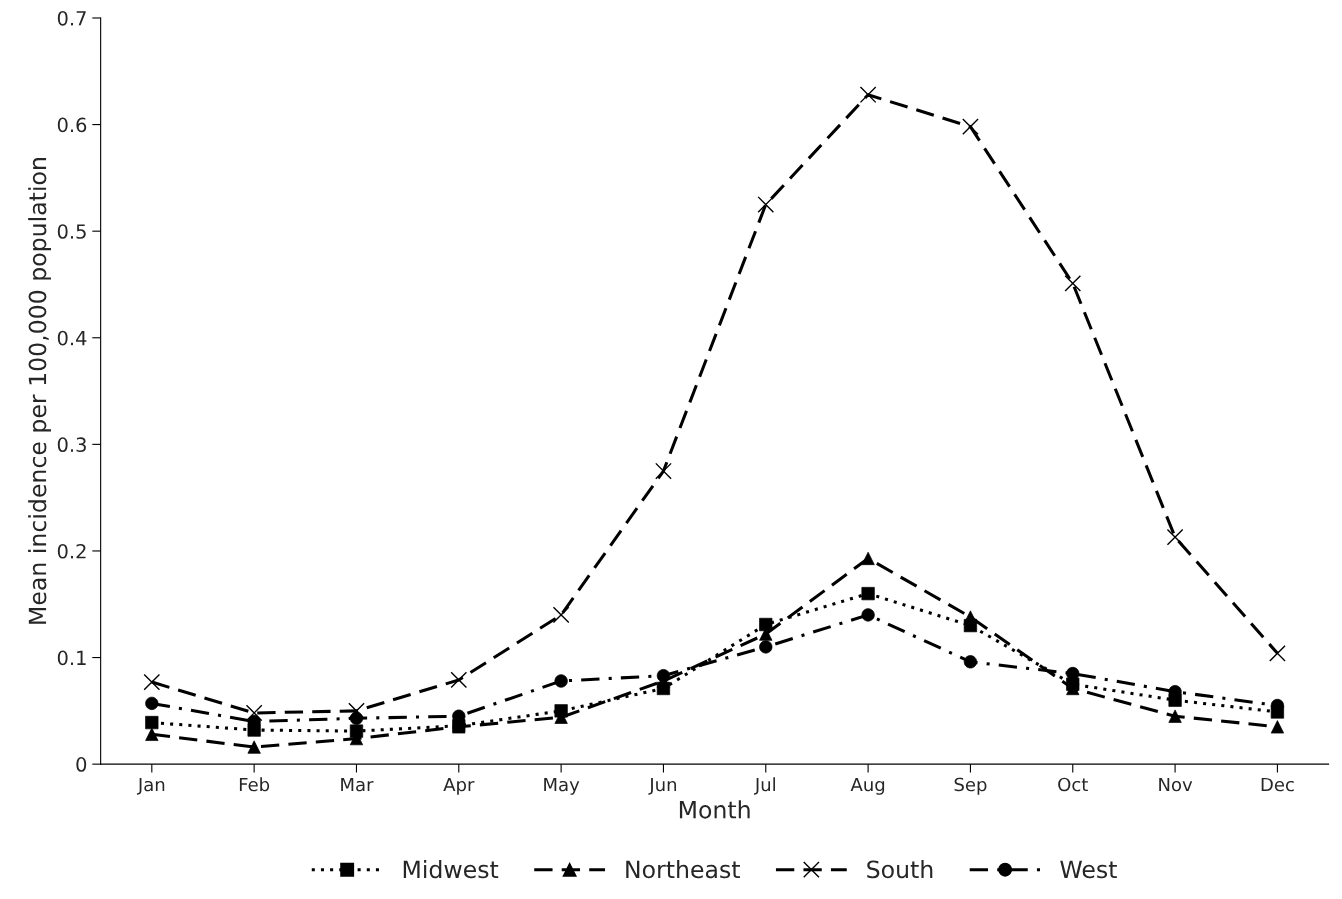  Describe the element at coordinates (71, 658) in the screenshot. I see `y-tick-label: 0.1` at that location.